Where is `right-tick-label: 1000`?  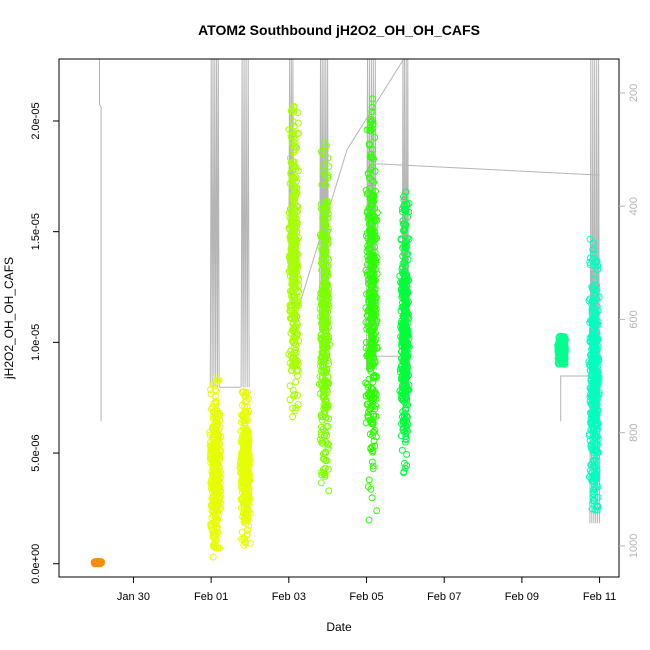 right-tick-label: 1000 is located at coordinates (634, 546).